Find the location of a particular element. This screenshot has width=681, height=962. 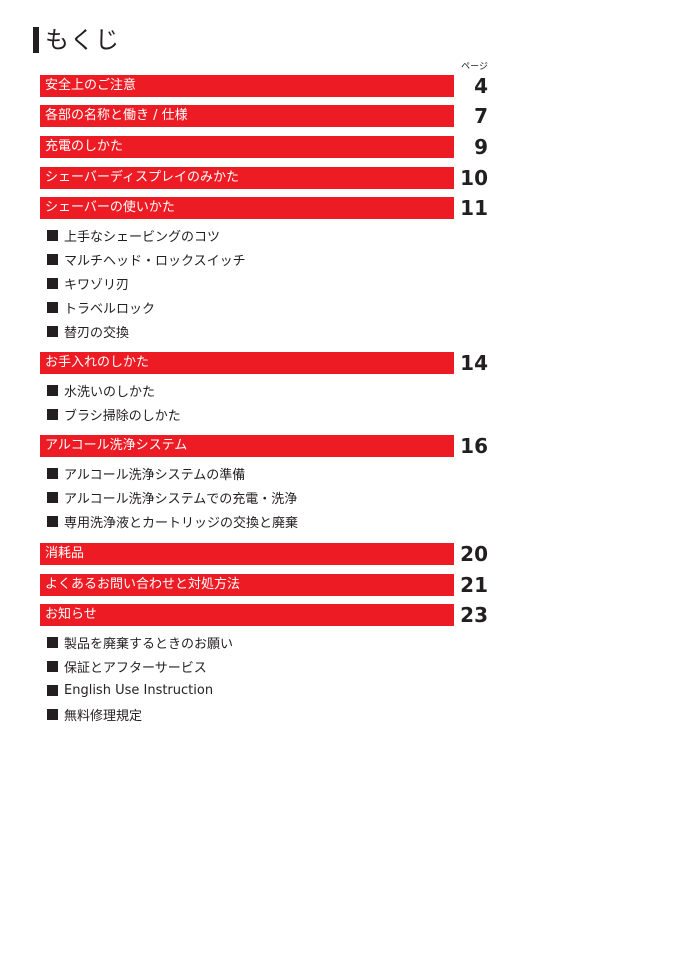

toc-section-display: シェーバーディスプレイのみかた is located at coordinates (247, 178).